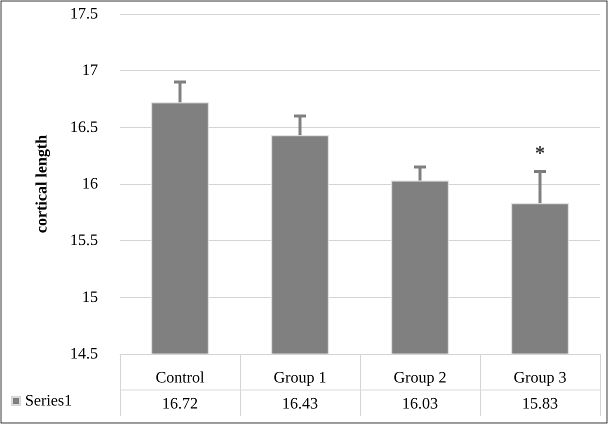 The image size is (608, 424). I want to click on y-tick-label: 15.5, so click(84, 241).